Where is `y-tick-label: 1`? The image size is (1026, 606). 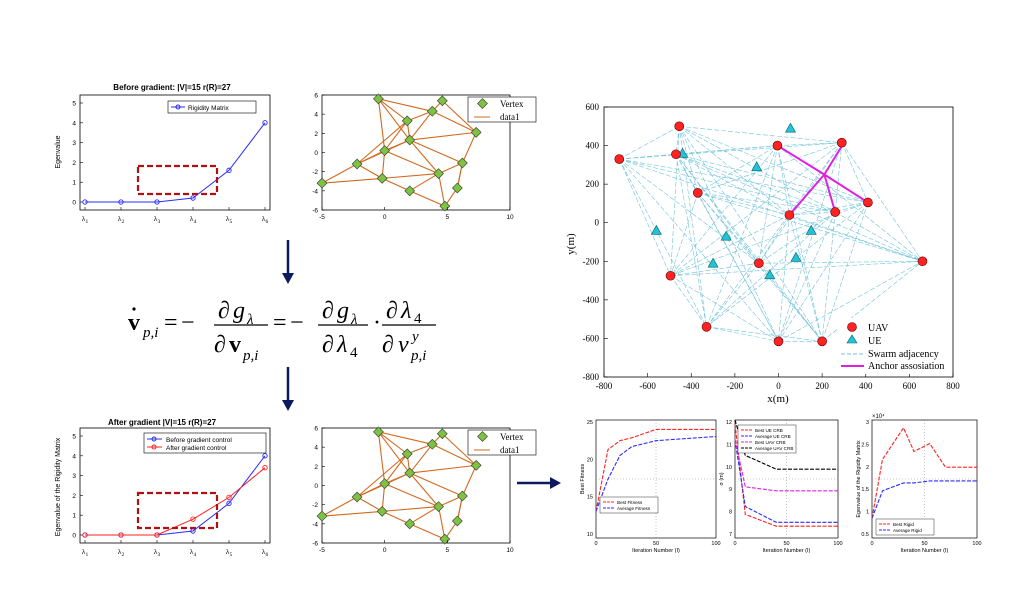 y-tick-label: 1 is located at coordinates (74, 183).